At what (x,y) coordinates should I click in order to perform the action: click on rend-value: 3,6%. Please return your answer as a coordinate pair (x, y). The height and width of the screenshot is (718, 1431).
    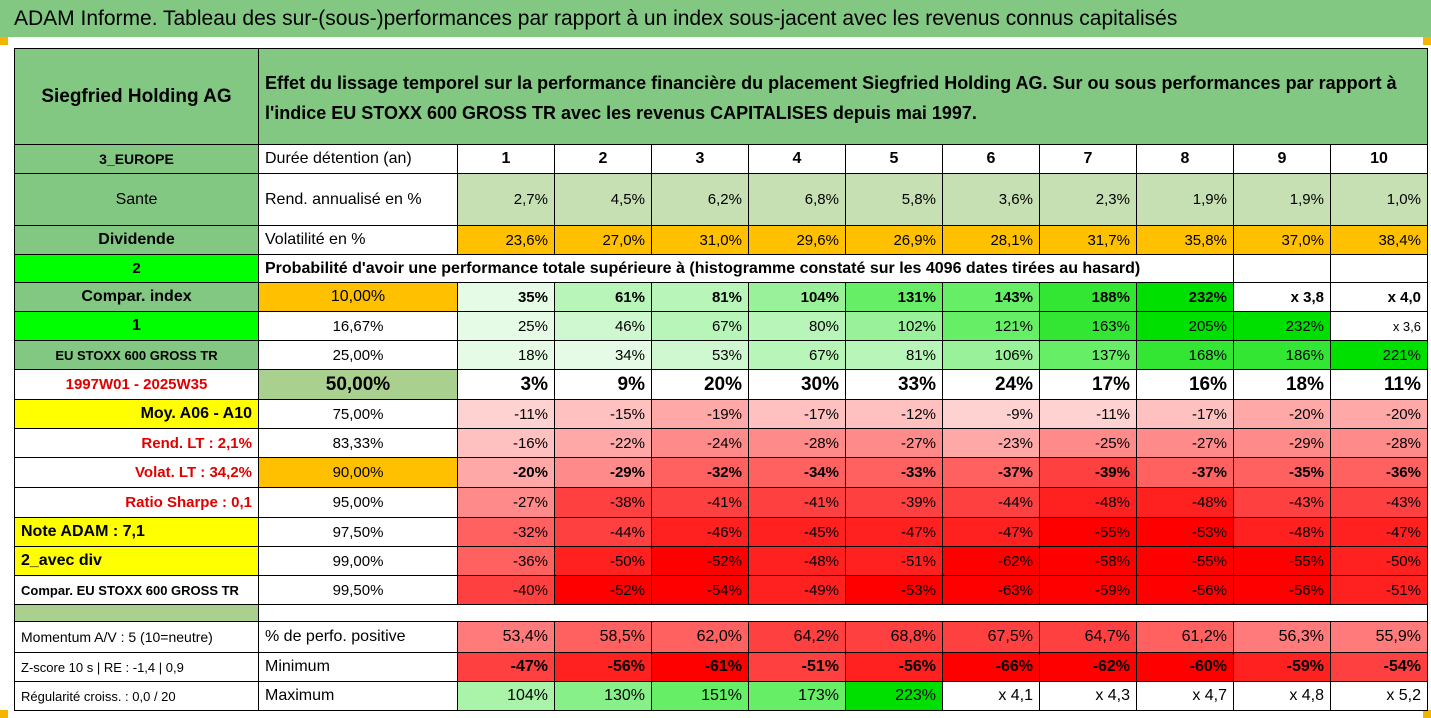
    Looking at the image, I should click on (991, 199).